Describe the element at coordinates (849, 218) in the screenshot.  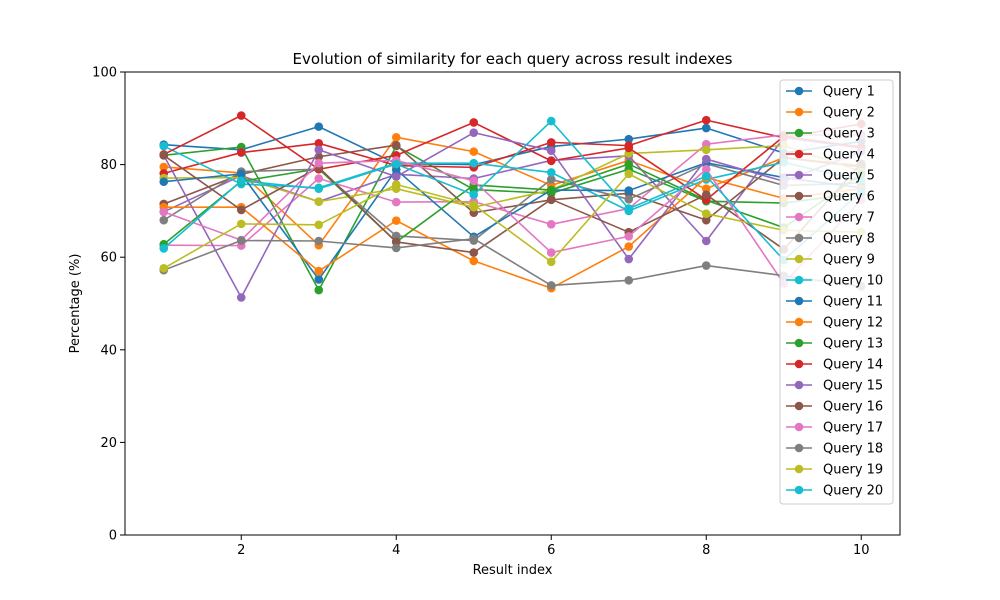
I see `legend-label: Query 7` at that location.